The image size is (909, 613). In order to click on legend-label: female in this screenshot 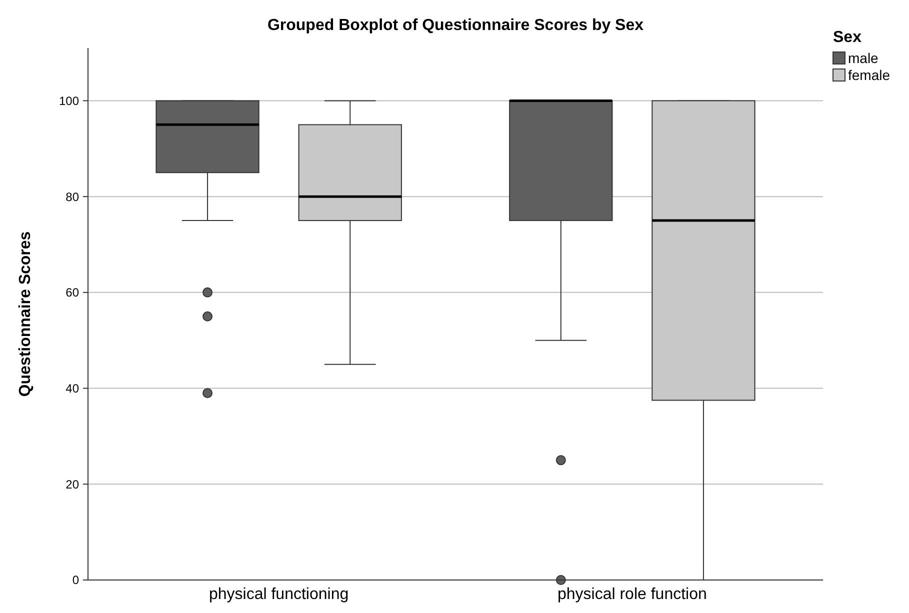, I will do `click(869, 75)`.